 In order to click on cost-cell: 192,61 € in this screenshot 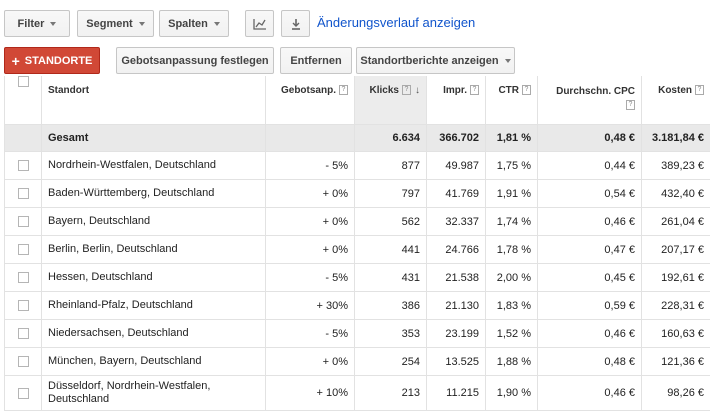, I will do `click(676, 278)`.